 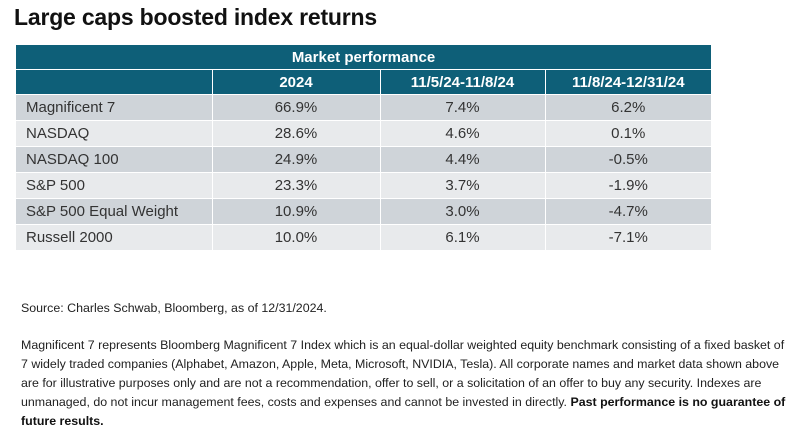 I want to click on table-cell: -0.5%, so click(x=628, y=159).